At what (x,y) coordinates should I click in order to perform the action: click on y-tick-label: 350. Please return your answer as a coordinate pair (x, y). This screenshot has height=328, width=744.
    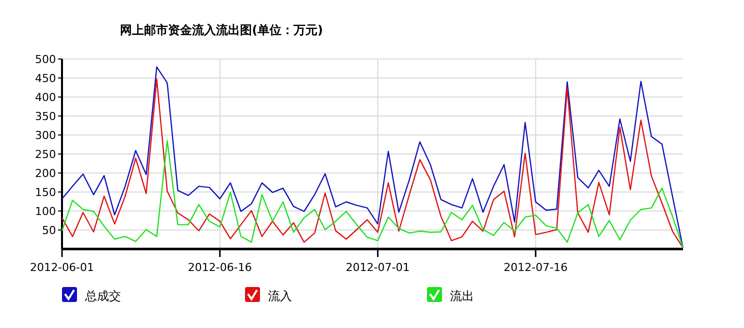
    Looking at the image, I should click on (45, 116).